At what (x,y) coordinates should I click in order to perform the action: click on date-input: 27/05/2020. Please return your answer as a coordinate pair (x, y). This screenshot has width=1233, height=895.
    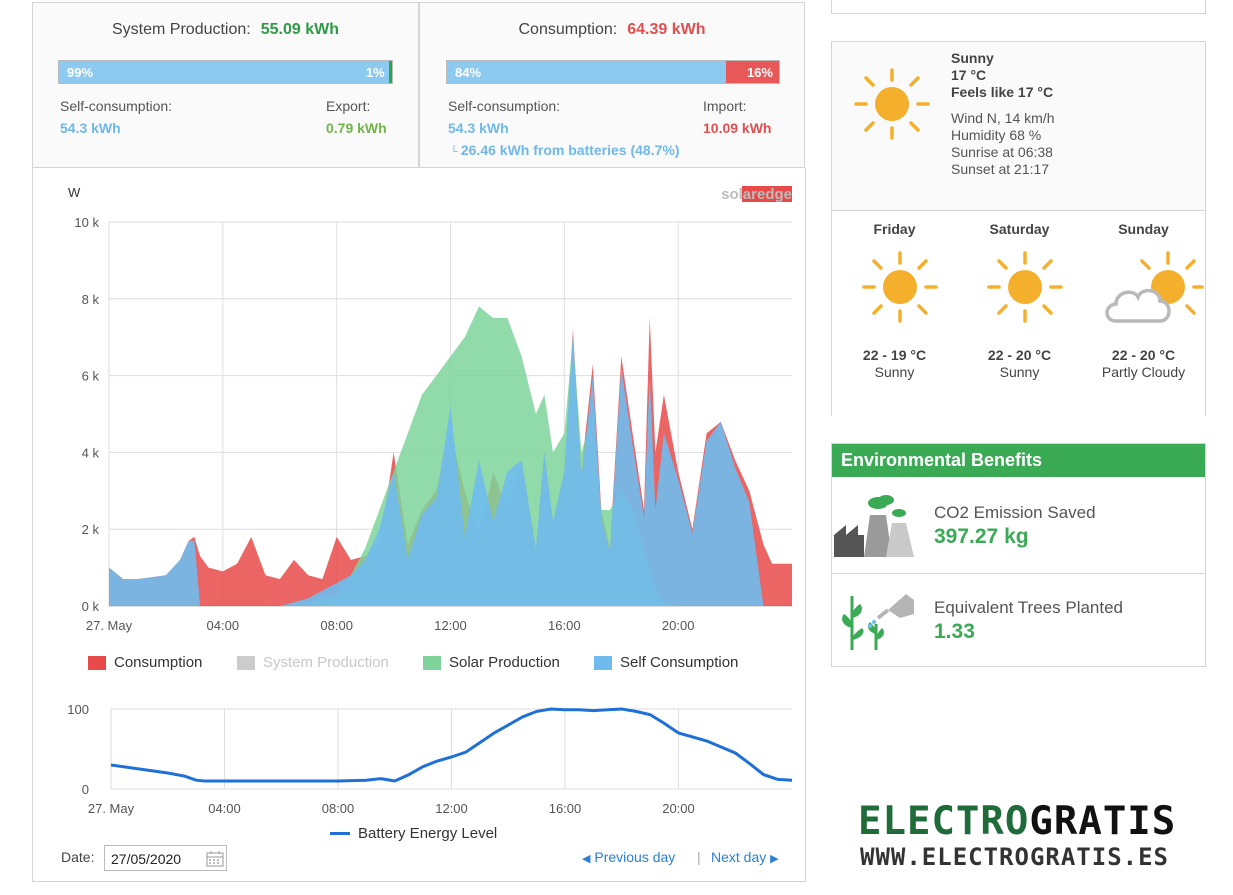
    Looking at the image, I should click on (165, 858).